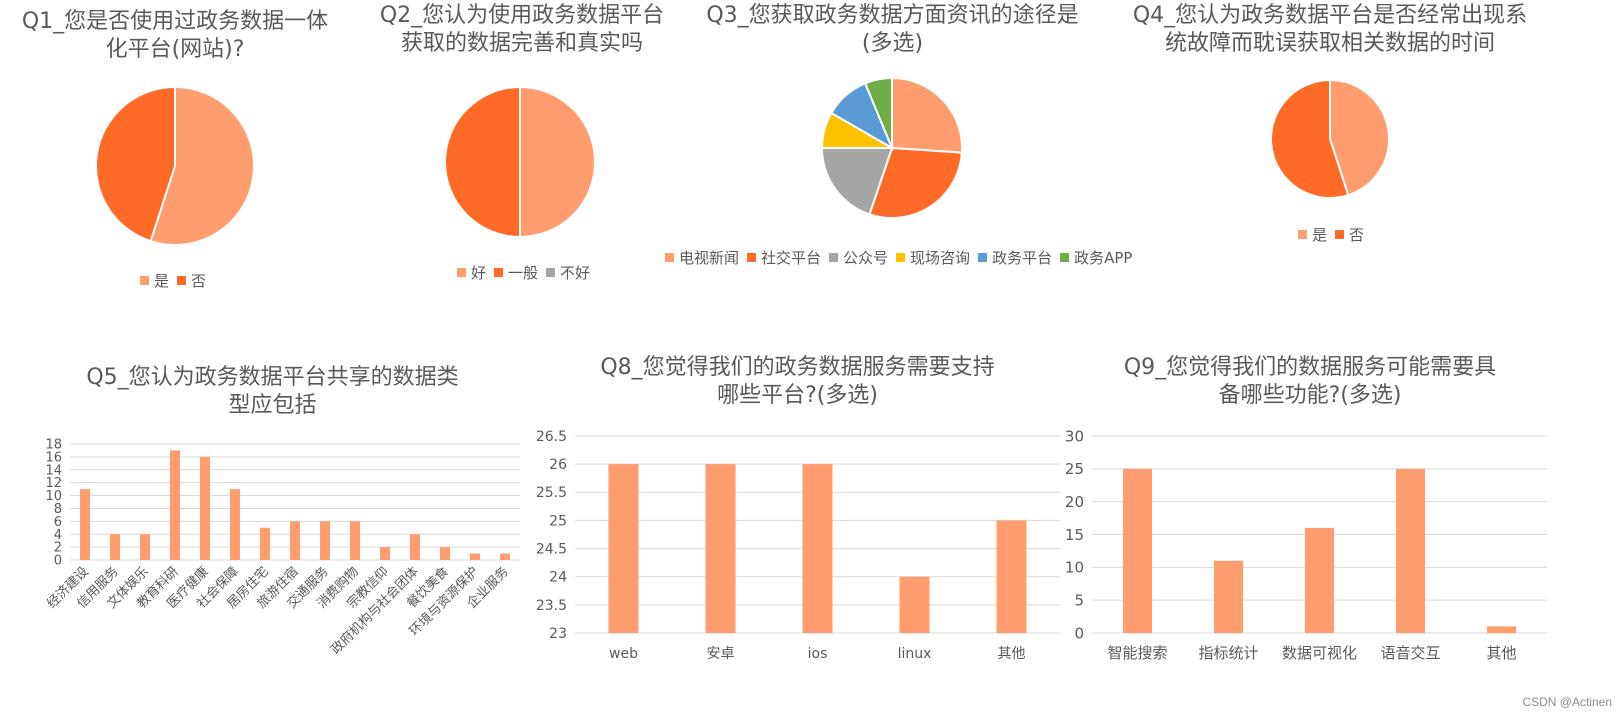 The height and width of the screenshot is (713, 1620). Describe the element at coordinates (797, 382) in the screenshot. I see `q8-title: Q8_您觉得我们的政务数据服务需要支持 哪些平台?(多选)` at that location.